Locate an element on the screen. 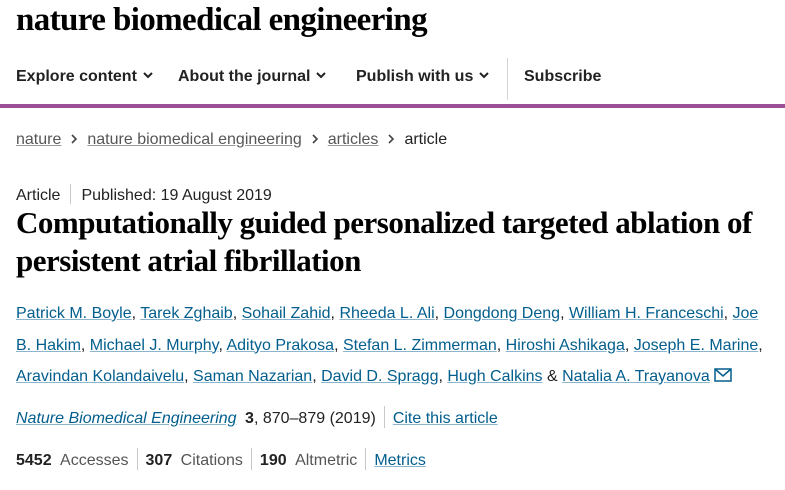 Image resolution: width=785 pixels, height=490 pixels. nav-publish-with-us: Publish with us is located at coordinates (423, 77).